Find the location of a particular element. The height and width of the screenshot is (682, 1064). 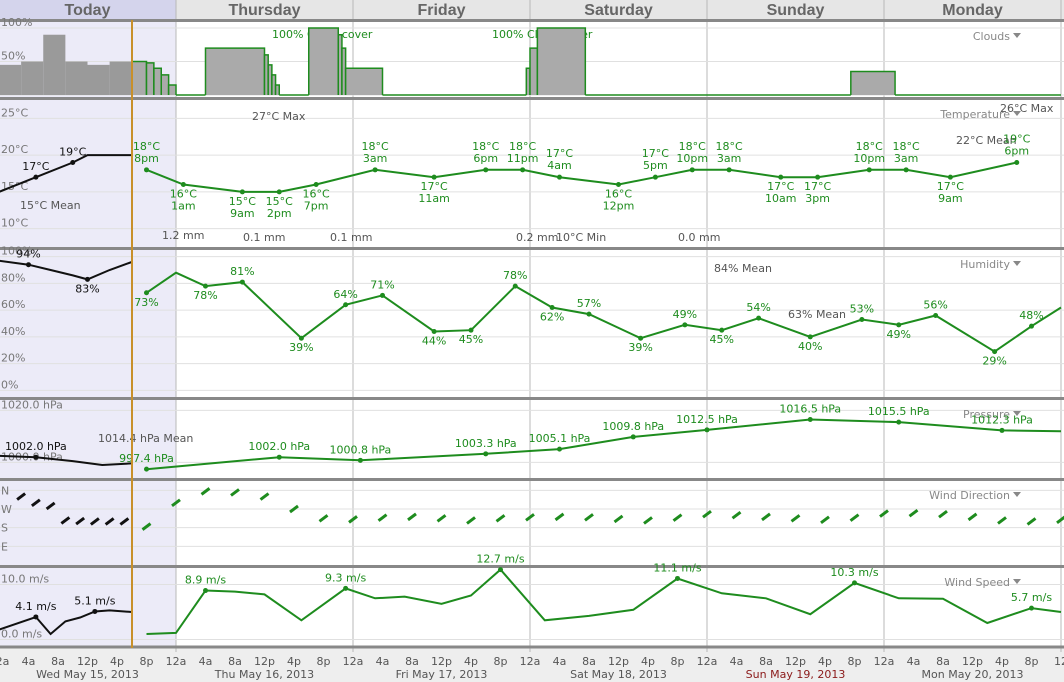

time-label: 6pm is located at coordinates (485, 158).